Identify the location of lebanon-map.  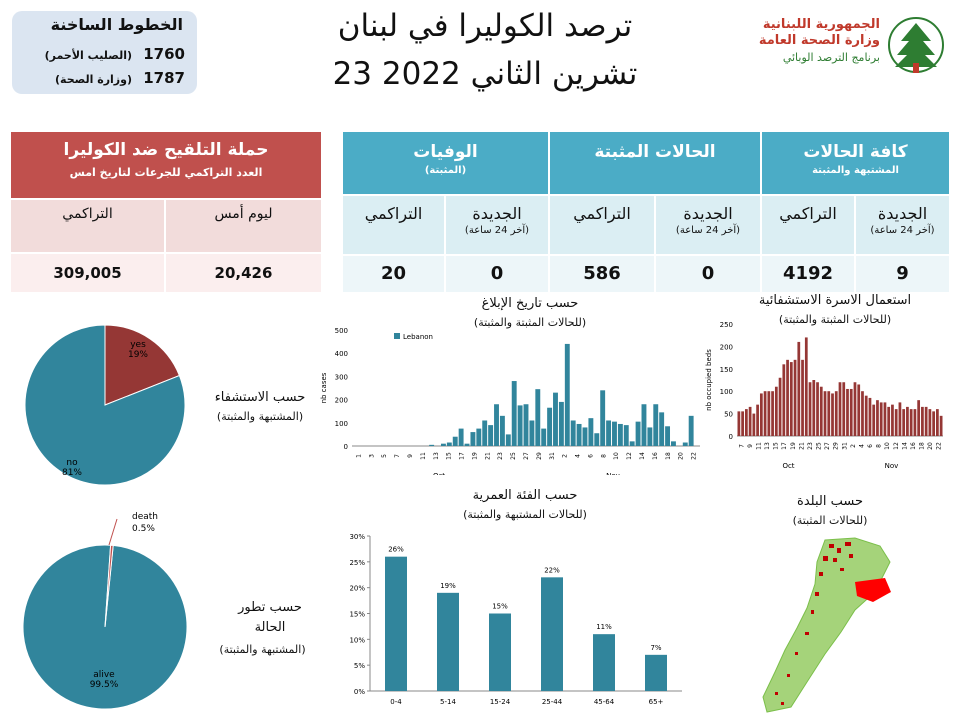
(826, 625).